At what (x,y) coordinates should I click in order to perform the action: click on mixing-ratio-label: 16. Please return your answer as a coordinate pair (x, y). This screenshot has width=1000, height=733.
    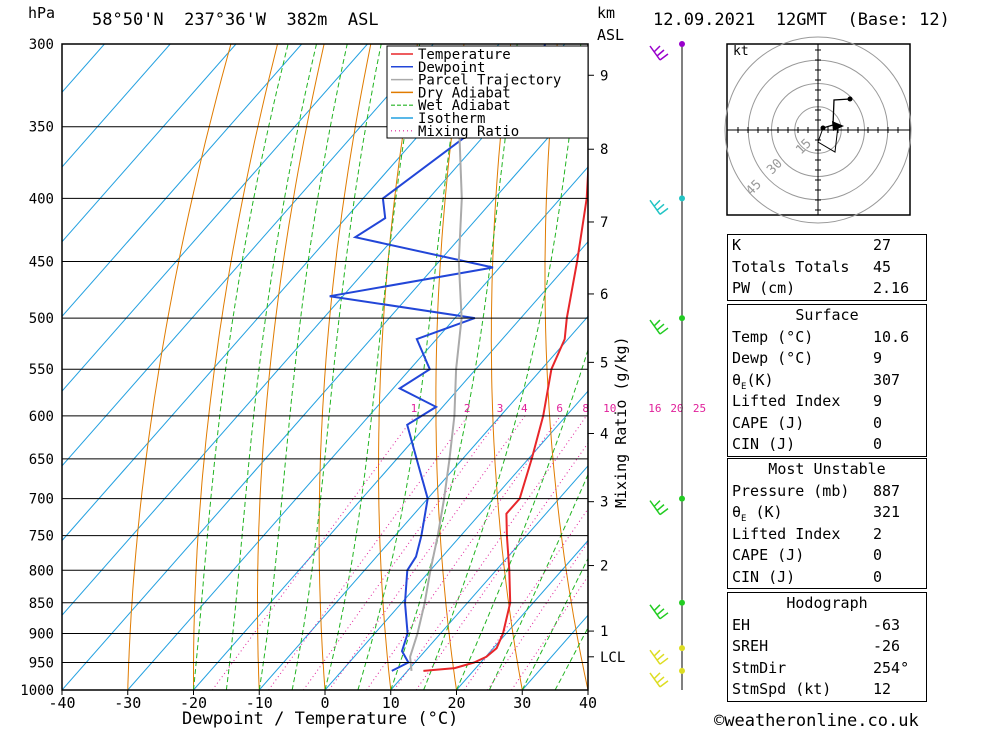
    Looking at the image, I should click on (654, 408).